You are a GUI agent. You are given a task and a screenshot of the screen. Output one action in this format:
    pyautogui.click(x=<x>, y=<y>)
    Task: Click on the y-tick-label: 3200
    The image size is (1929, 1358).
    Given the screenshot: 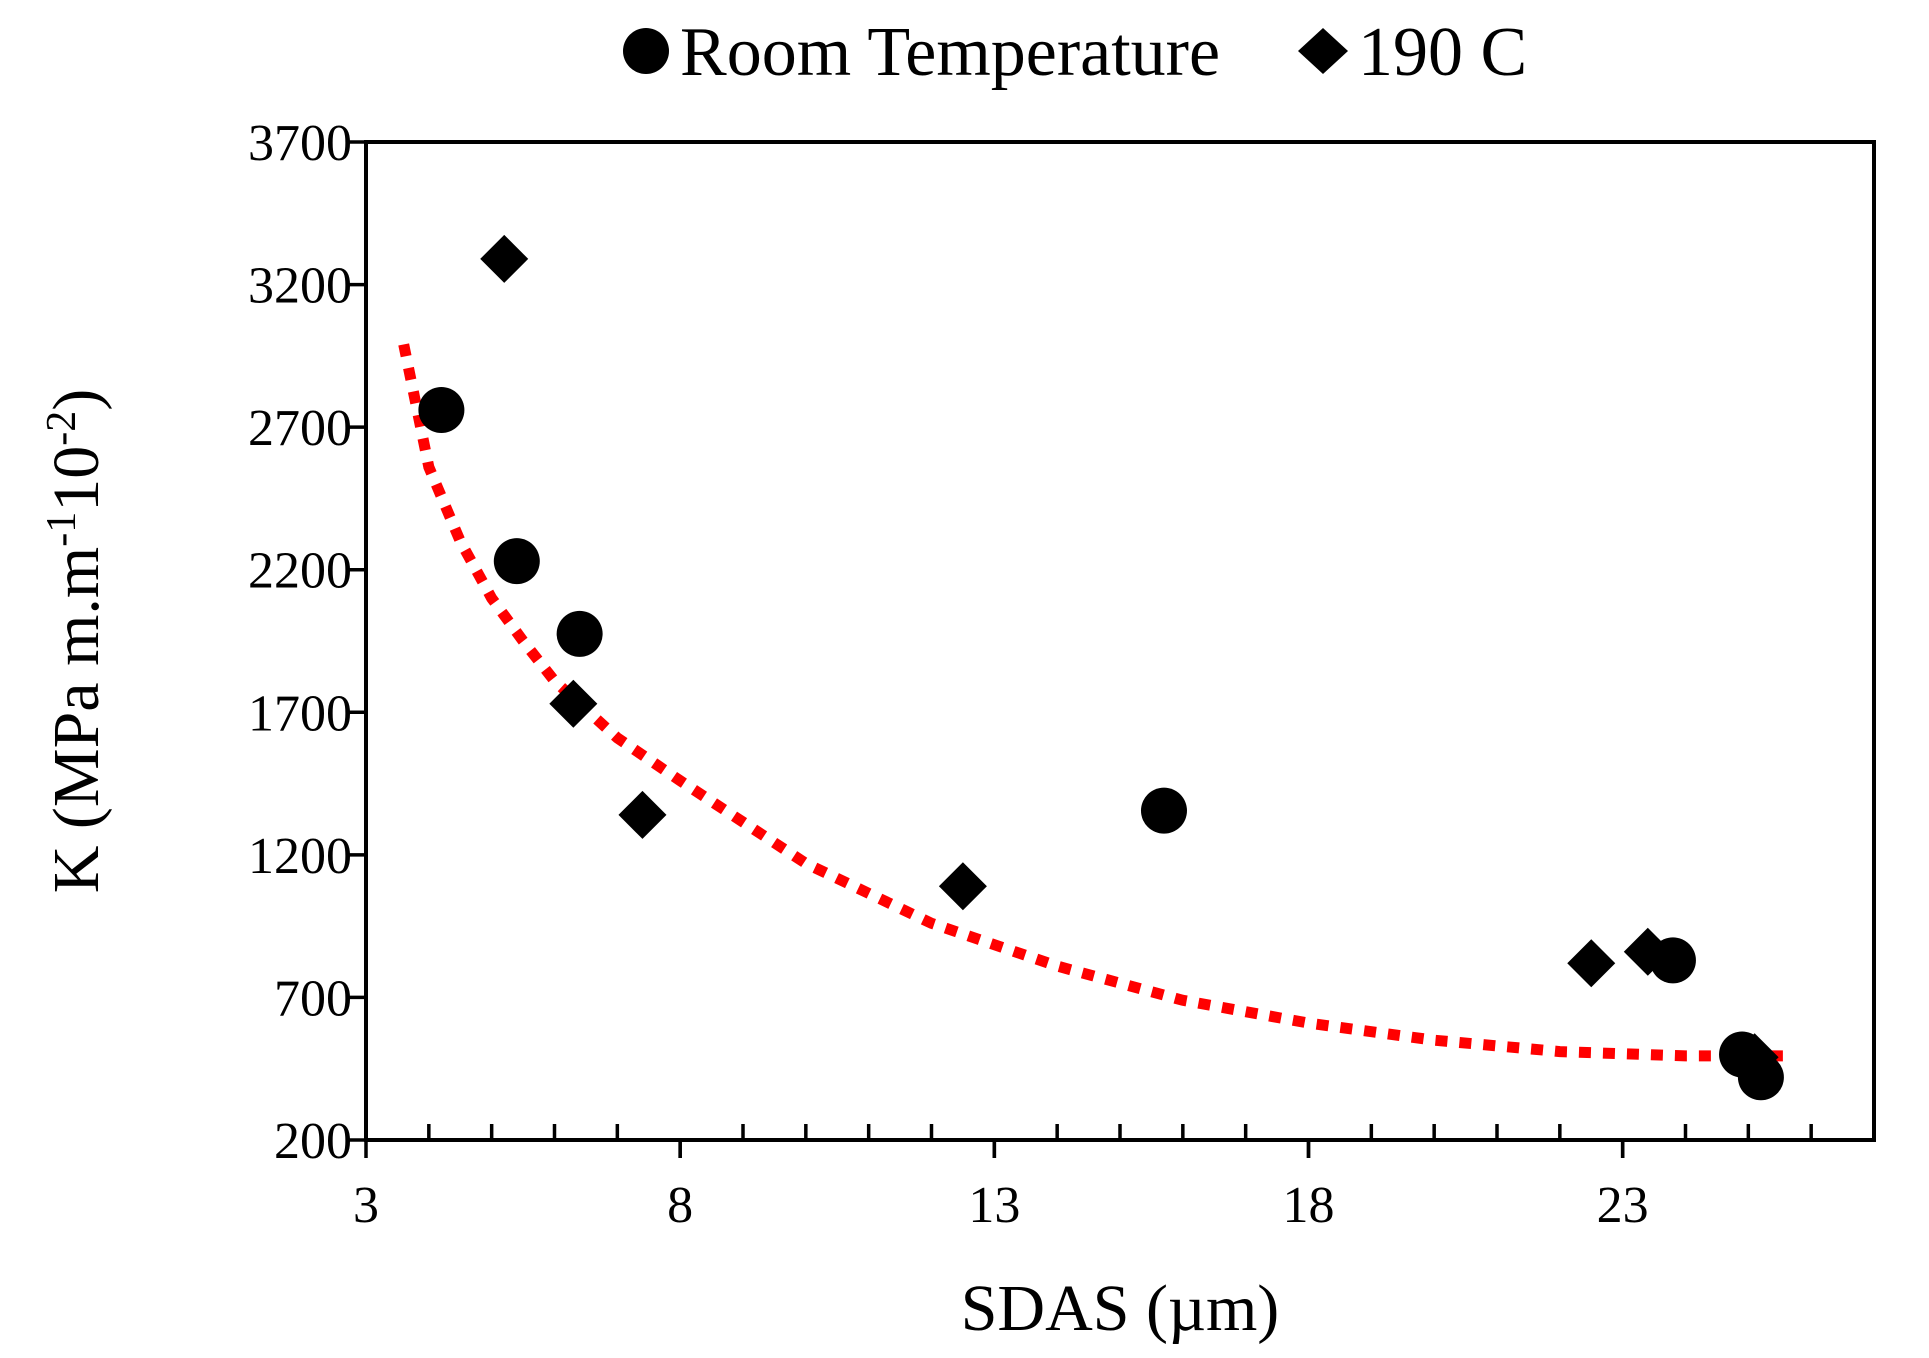 What is the action you would take?
    pyautogui.click(x=300, y=286)
    